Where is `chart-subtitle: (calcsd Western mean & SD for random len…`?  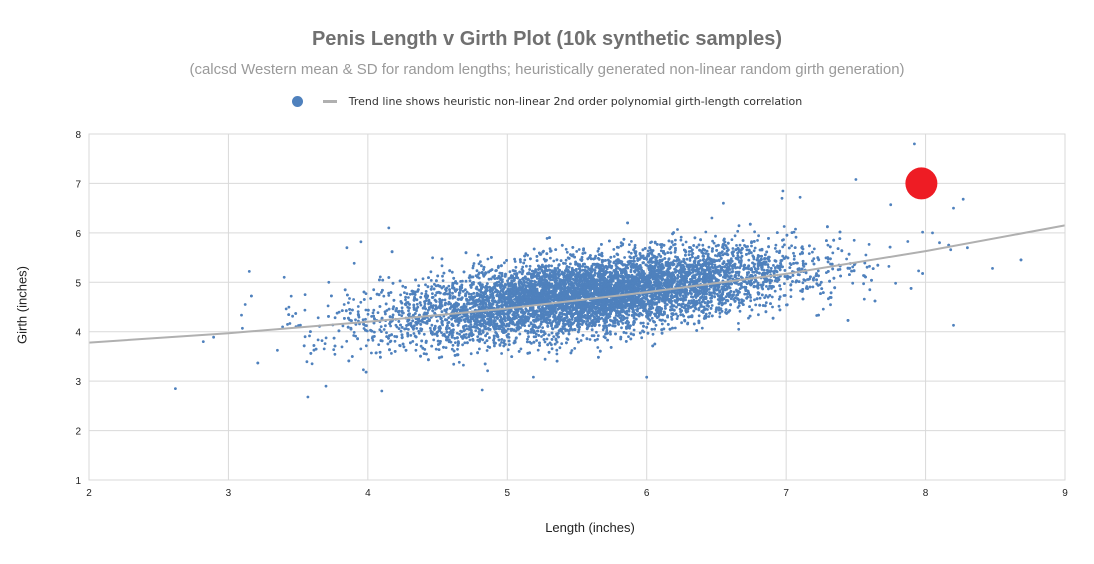
chart-subtitle: (calcsd Western mean & SD for random len… is located at coordinates (547, 69).